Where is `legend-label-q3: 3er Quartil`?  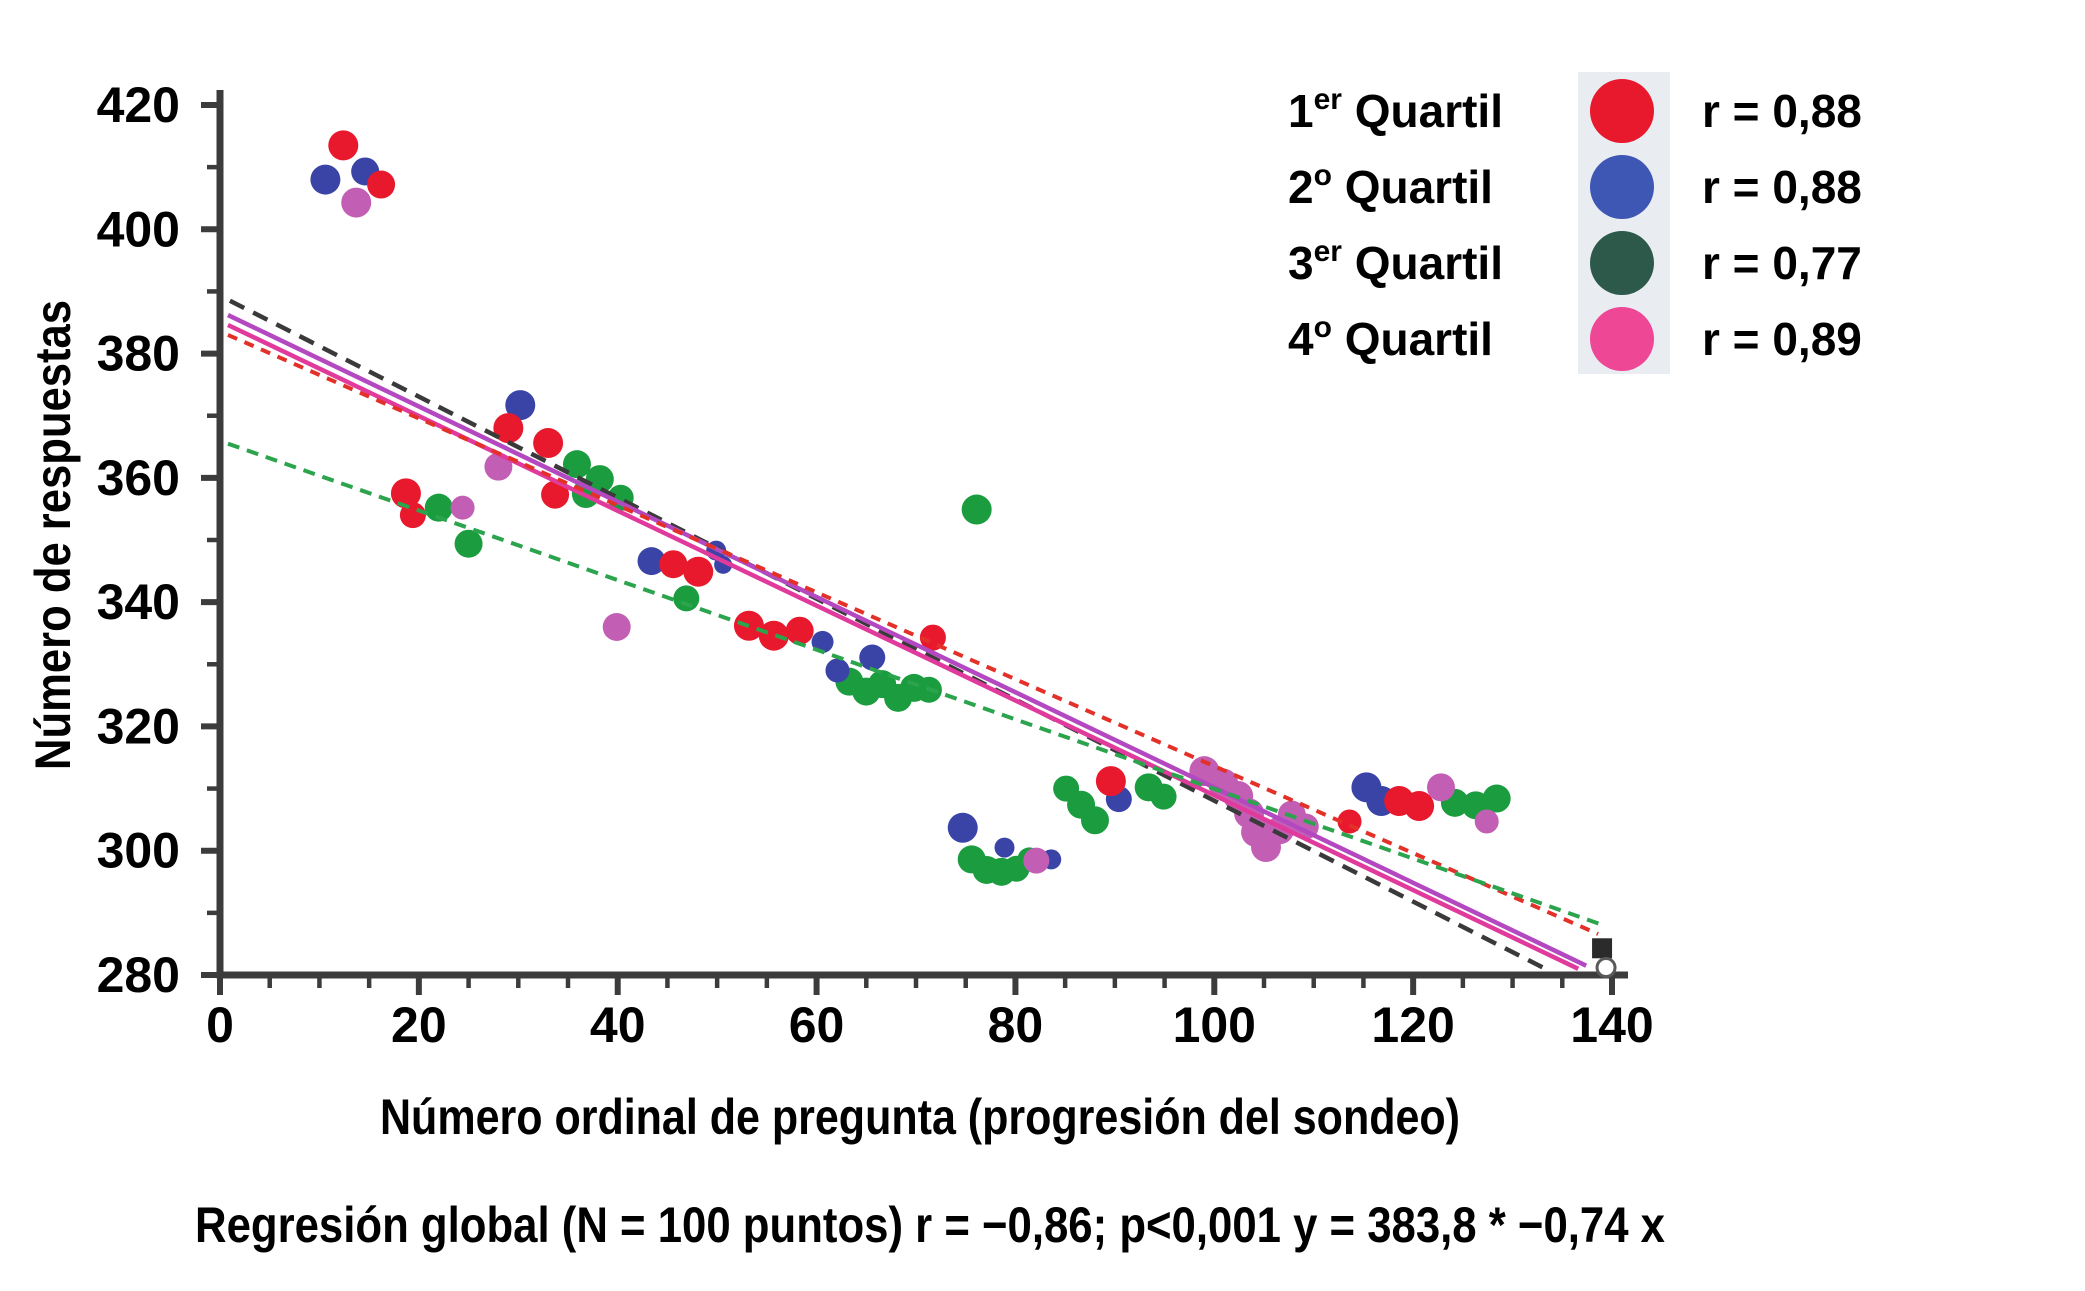
legend-label-q3: 3er Quartil is located at coordinates (1395, 262).